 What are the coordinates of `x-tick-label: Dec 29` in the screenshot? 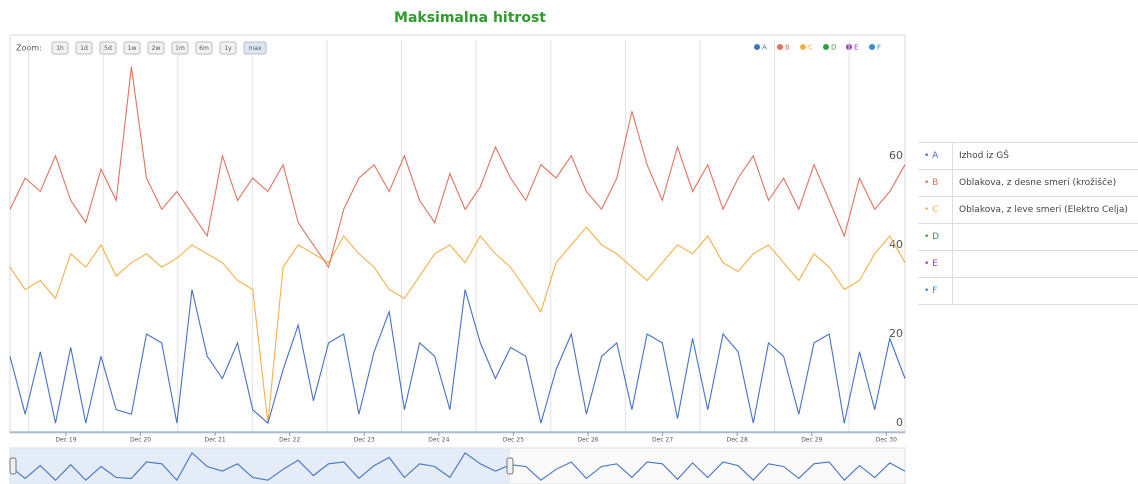 It's located at (811, 440).